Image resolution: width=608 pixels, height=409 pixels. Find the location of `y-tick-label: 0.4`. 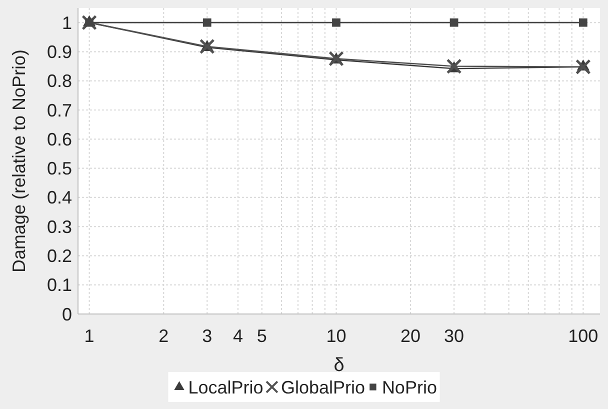

y-tick-label: 0.4 is located at coordinates (59, 198).